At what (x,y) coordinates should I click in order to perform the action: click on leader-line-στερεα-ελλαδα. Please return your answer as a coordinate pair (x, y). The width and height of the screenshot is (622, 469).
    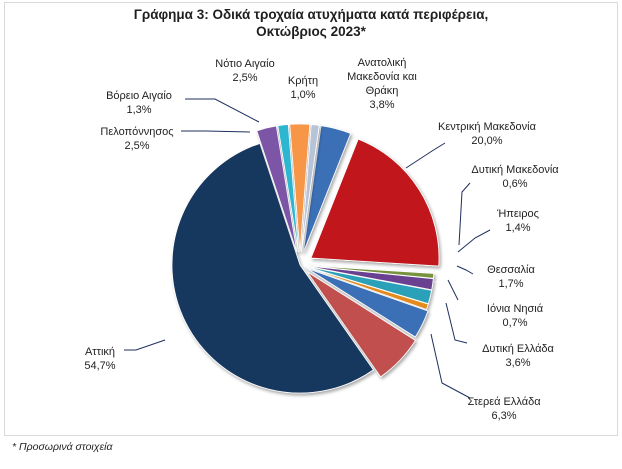
    Looking at the image, I should click on (450, 366).